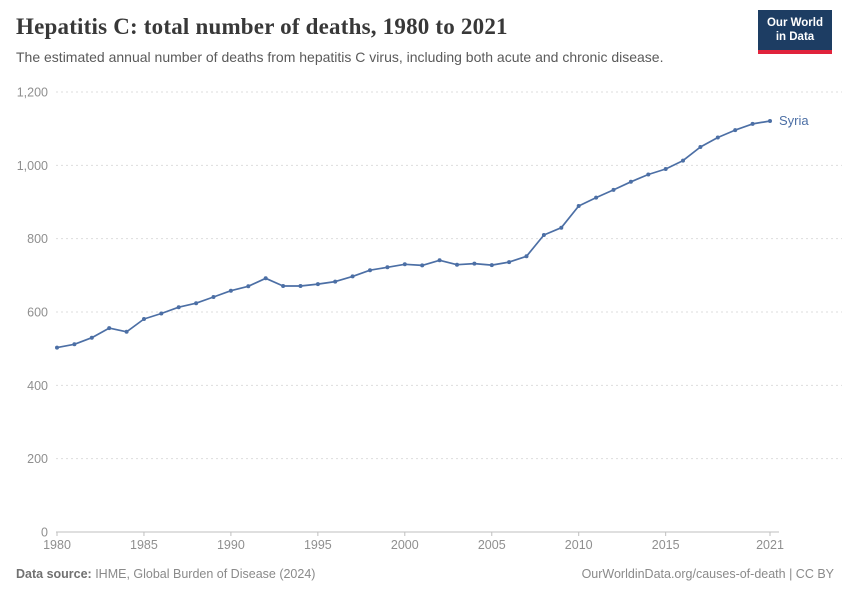 This screenshot has width=850, height=600. I want to click on x-tick-label: 2015, so click(666, 545).